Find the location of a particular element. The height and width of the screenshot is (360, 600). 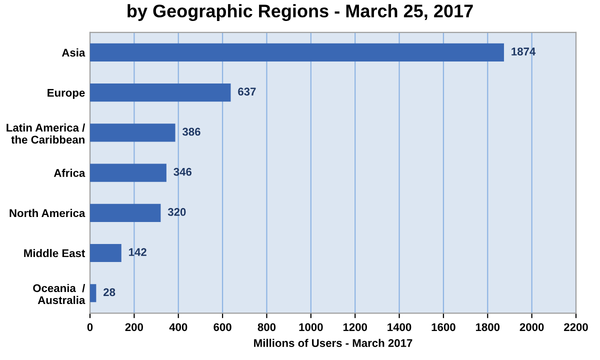

x-tick-label: 2200 is located at coordinates (576, 327).